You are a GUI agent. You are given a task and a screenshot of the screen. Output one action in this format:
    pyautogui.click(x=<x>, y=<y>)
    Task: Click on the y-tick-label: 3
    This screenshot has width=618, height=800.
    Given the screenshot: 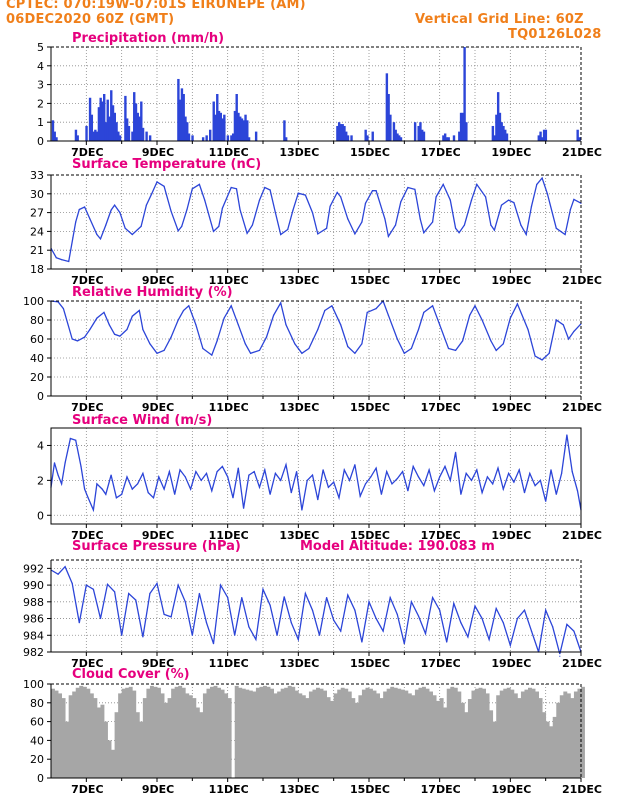 What is the action you would take?
    pyautogui.click(x=40, y=85)
    